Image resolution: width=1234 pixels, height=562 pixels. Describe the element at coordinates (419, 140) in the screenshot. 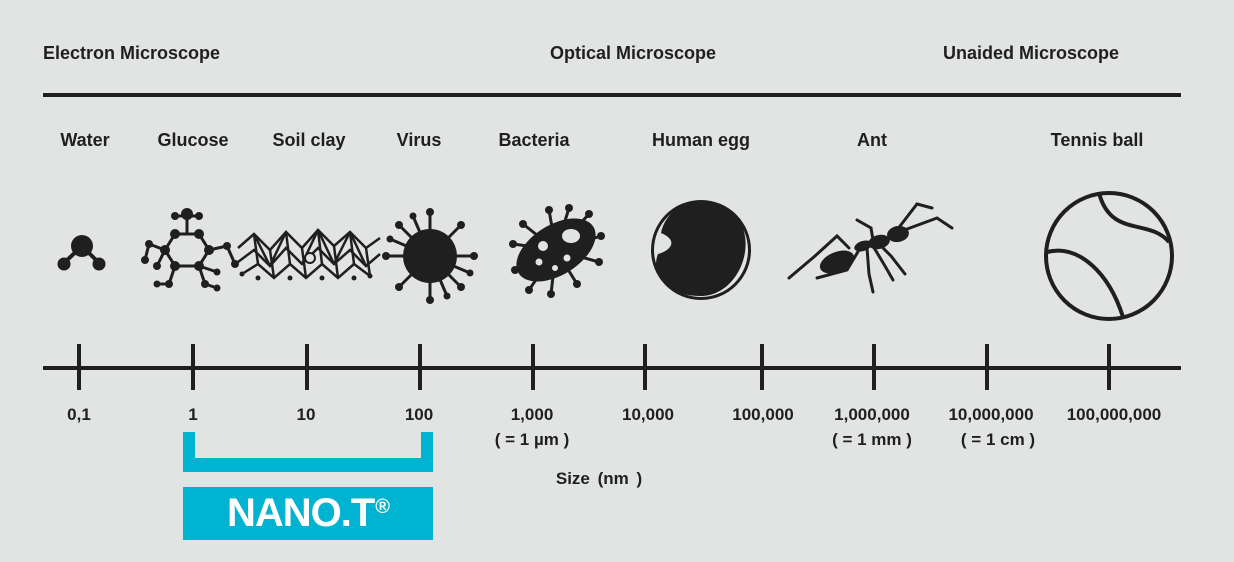

I see `label-virus: Virus` at that location.